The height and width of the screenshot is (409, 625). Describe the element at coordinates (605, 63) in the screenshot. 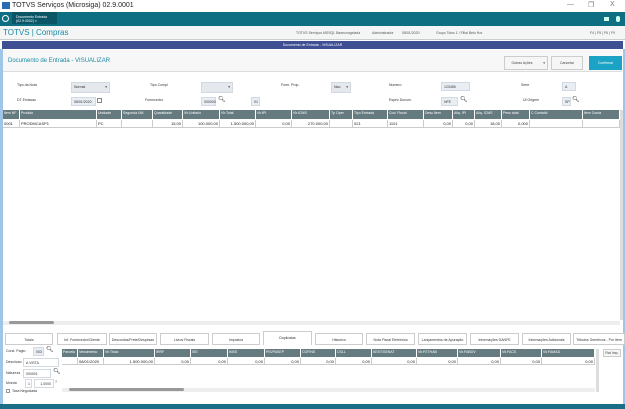

I see `confirm-button: Confirmar` at that location.